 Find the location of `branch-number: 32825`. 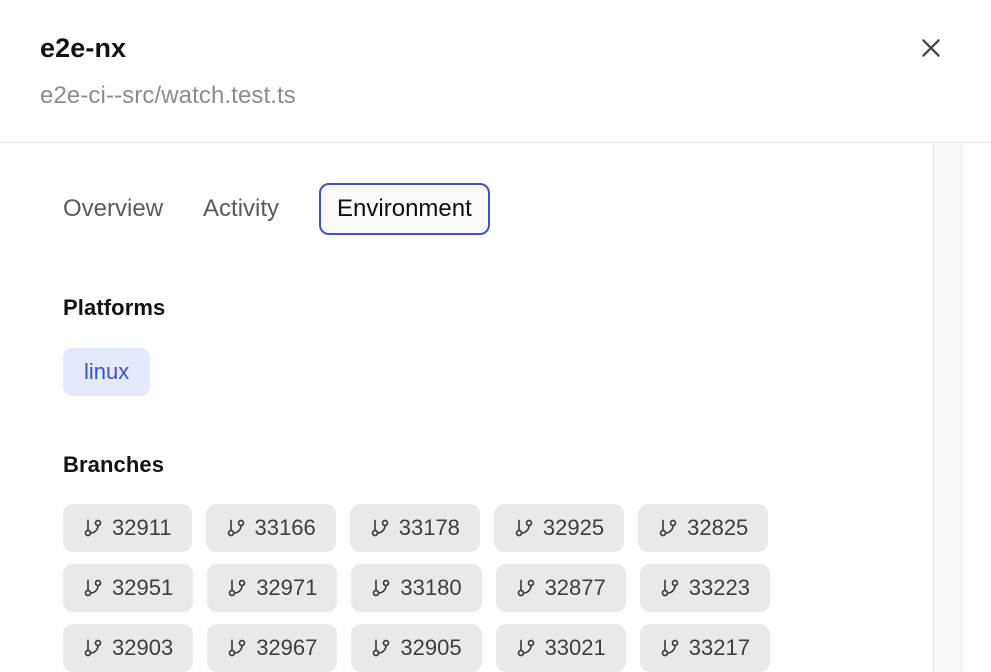

branch-number: 32825 is located at coordinates (718, 527).